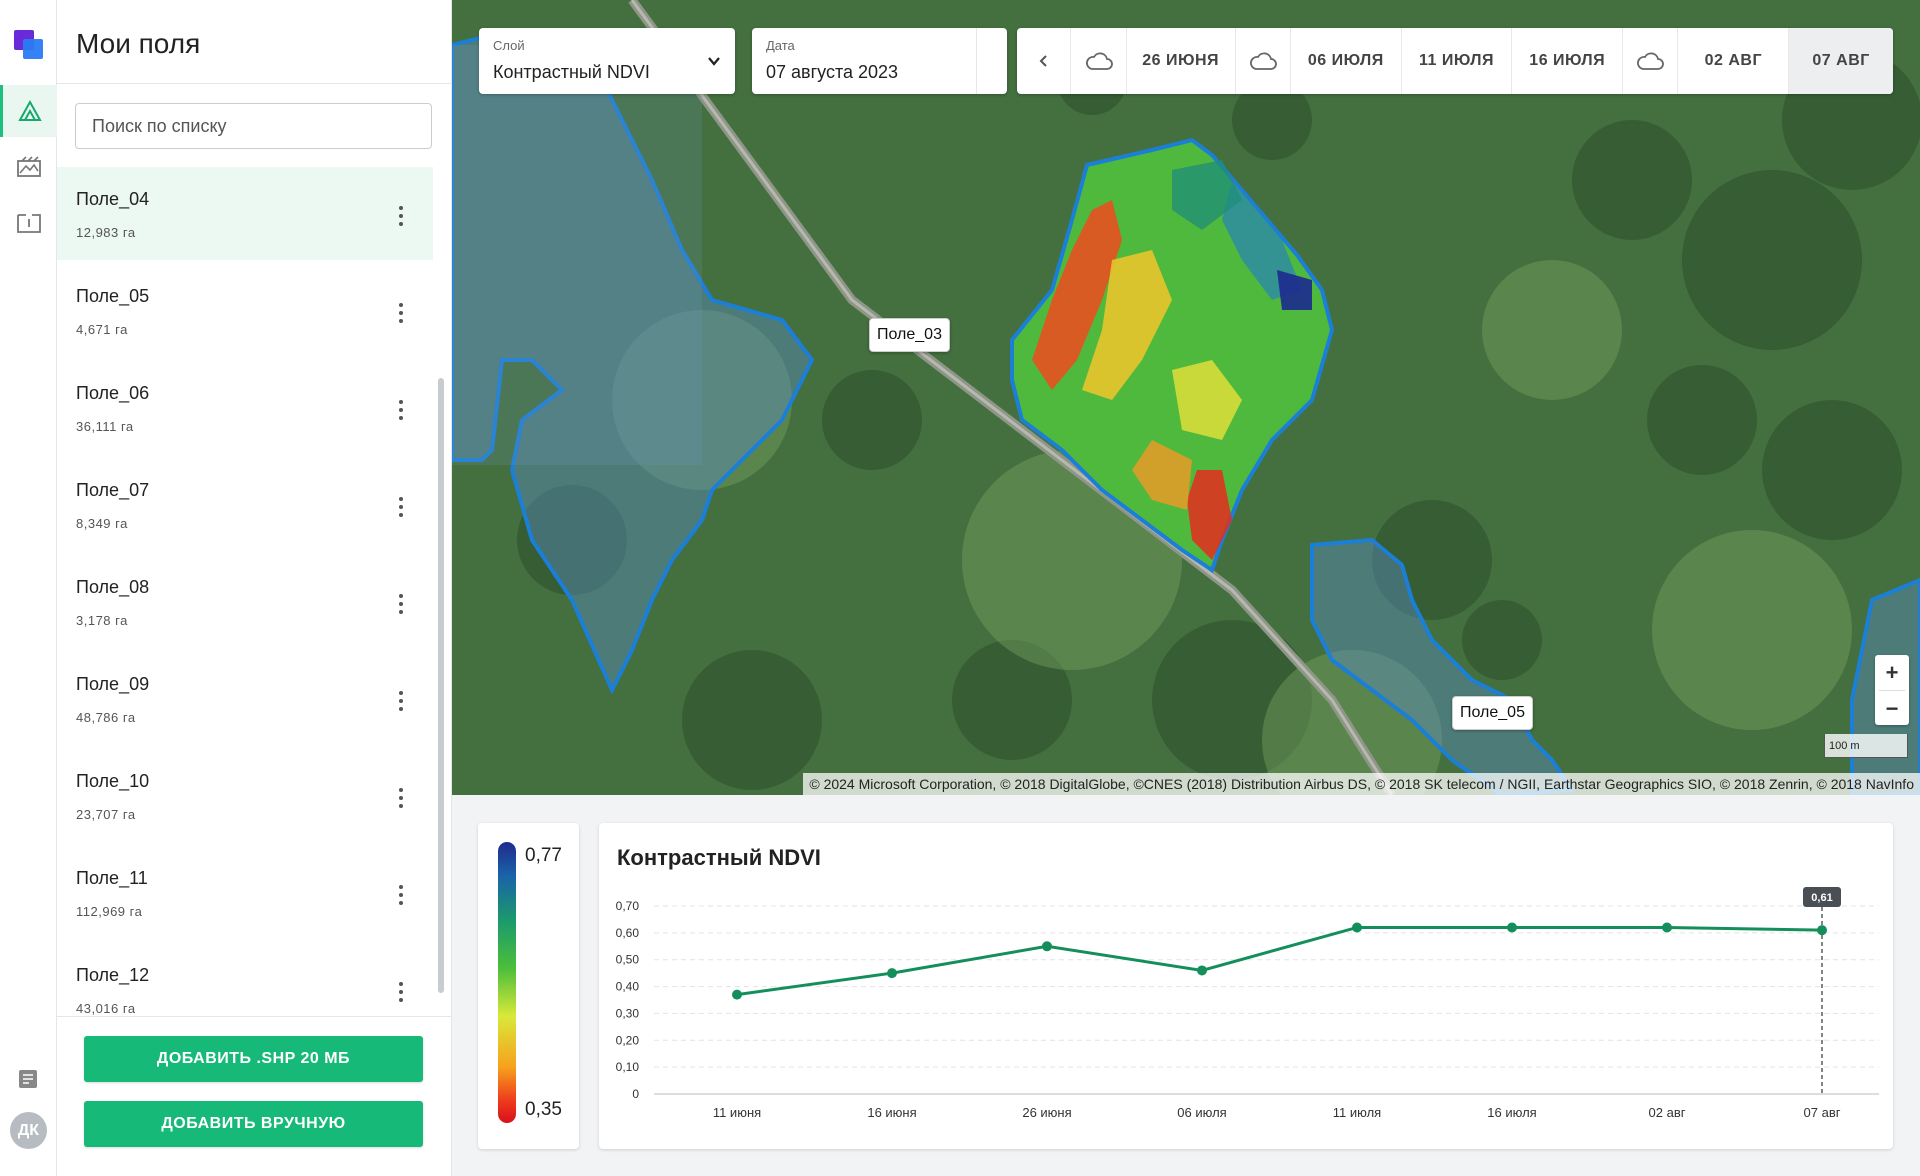 Image resolution: width=1920 pixels, height=1176 pixels. I want to click on x-tick-label: 06 июля, so click(1201, 1112).